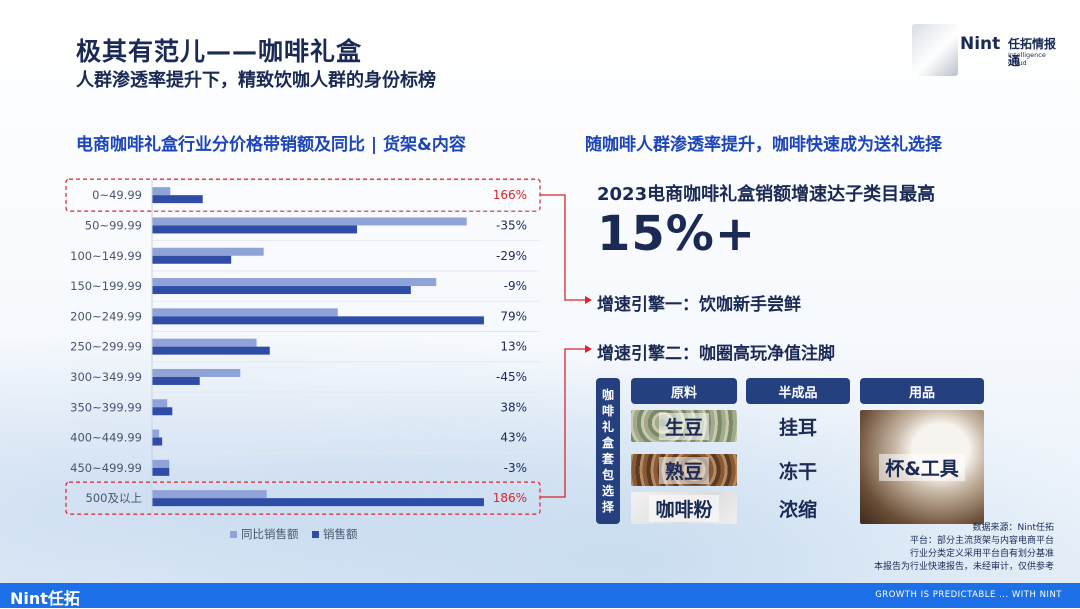 The height and width of the screenshot is (609, 1080). I want to click on source-line: 数据来源：Nint任拓, so click(1013, 528).